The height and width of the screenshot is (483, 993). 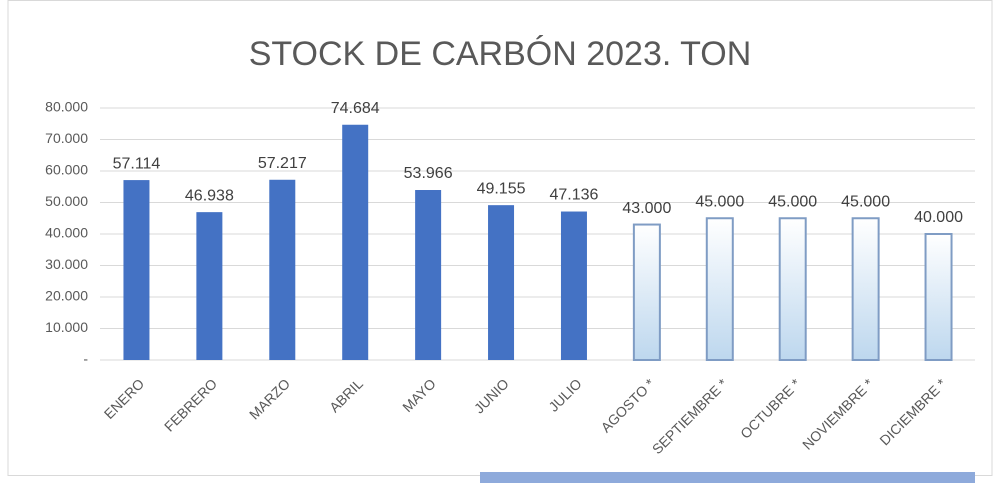 I want to click on chart-title: STOCK DE CARBÓN 2023. TON, so click(x=500, y=54).